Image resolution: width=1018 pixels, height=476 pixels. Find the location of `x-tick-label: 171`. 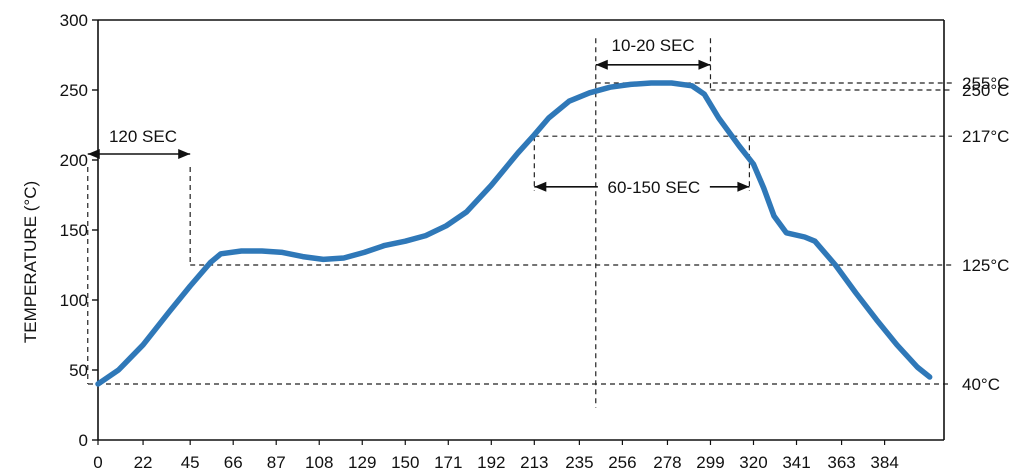

x-tick-label: 171 is located at coordinates (448, 462).